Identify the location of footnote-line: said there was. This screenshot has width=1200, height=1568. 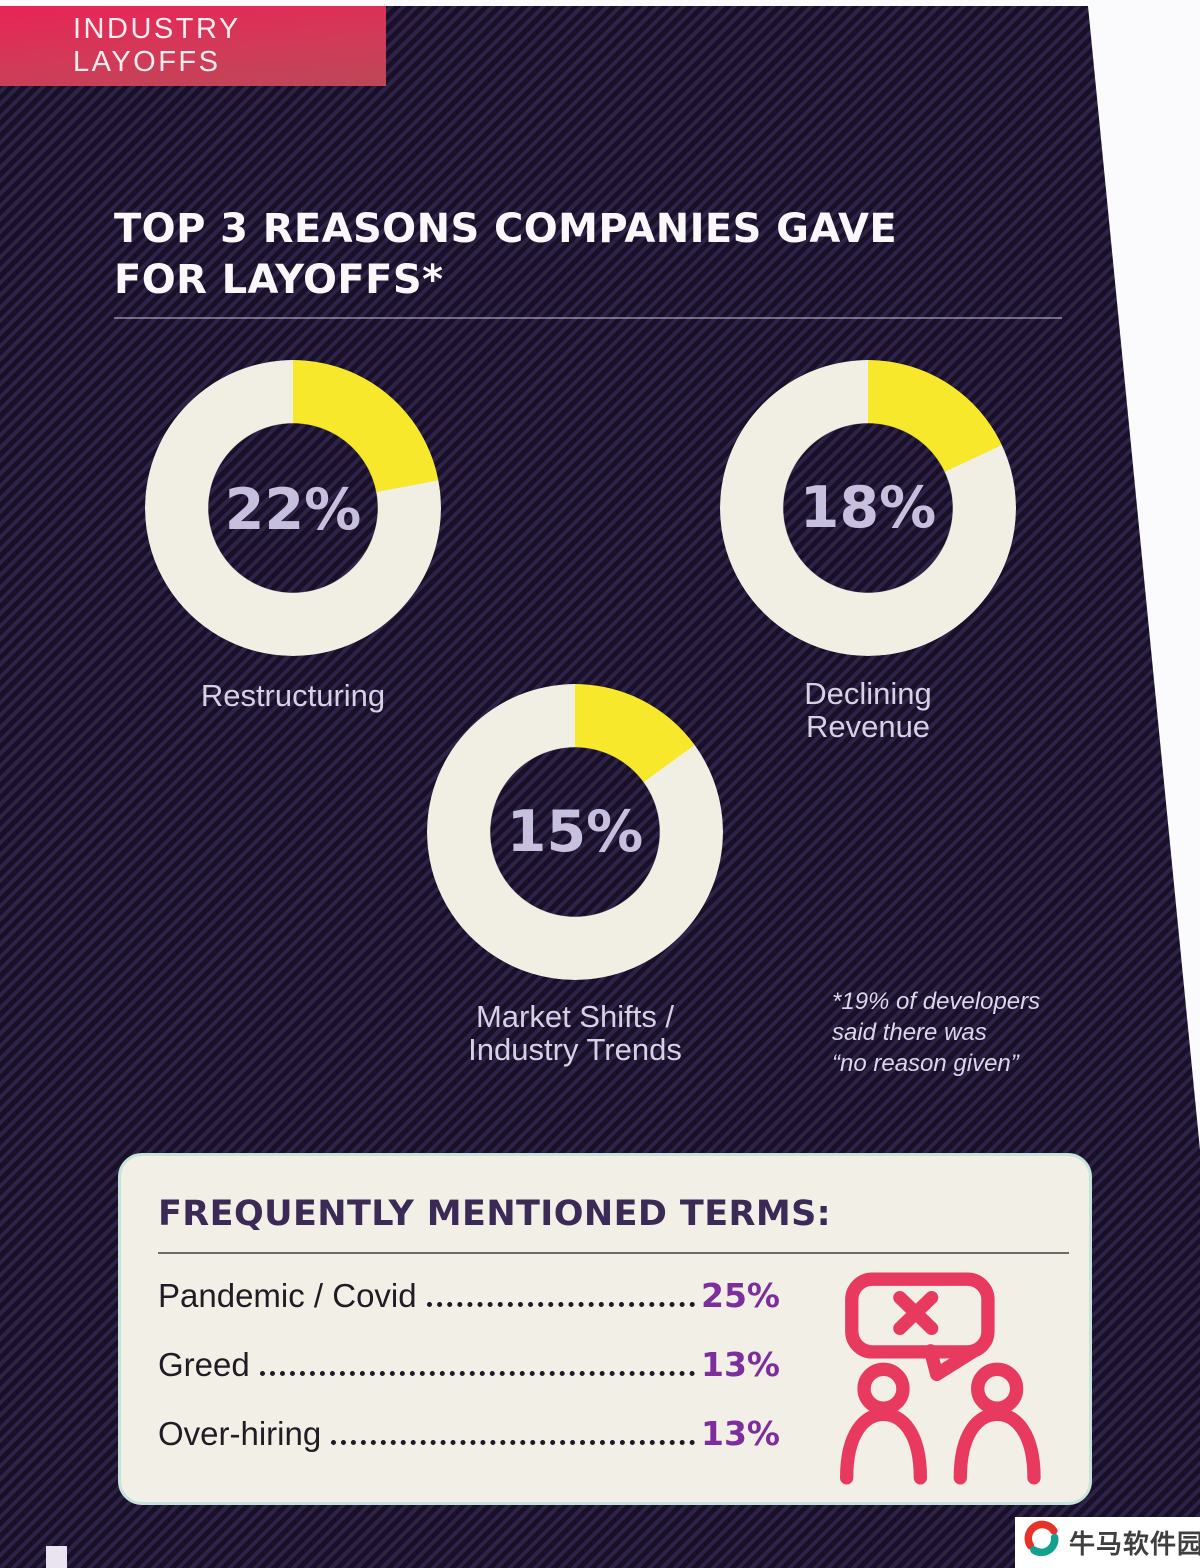
(909, 1032).